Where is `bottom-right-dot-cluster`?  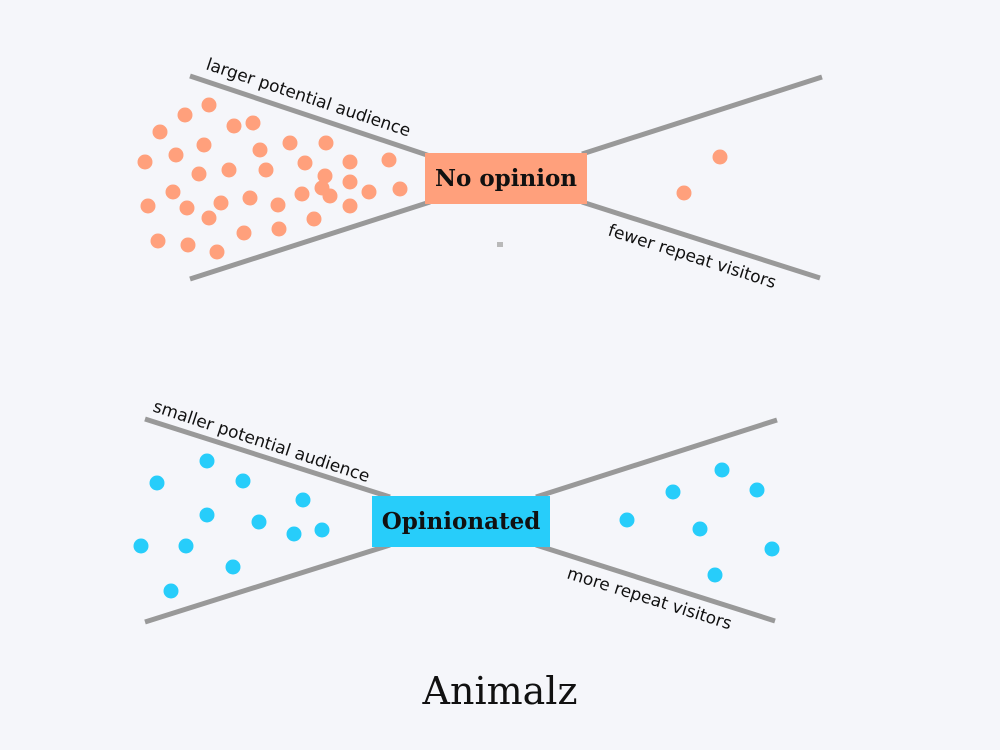 bottom-right-dot-cluster is located at coordinates (699, 522).